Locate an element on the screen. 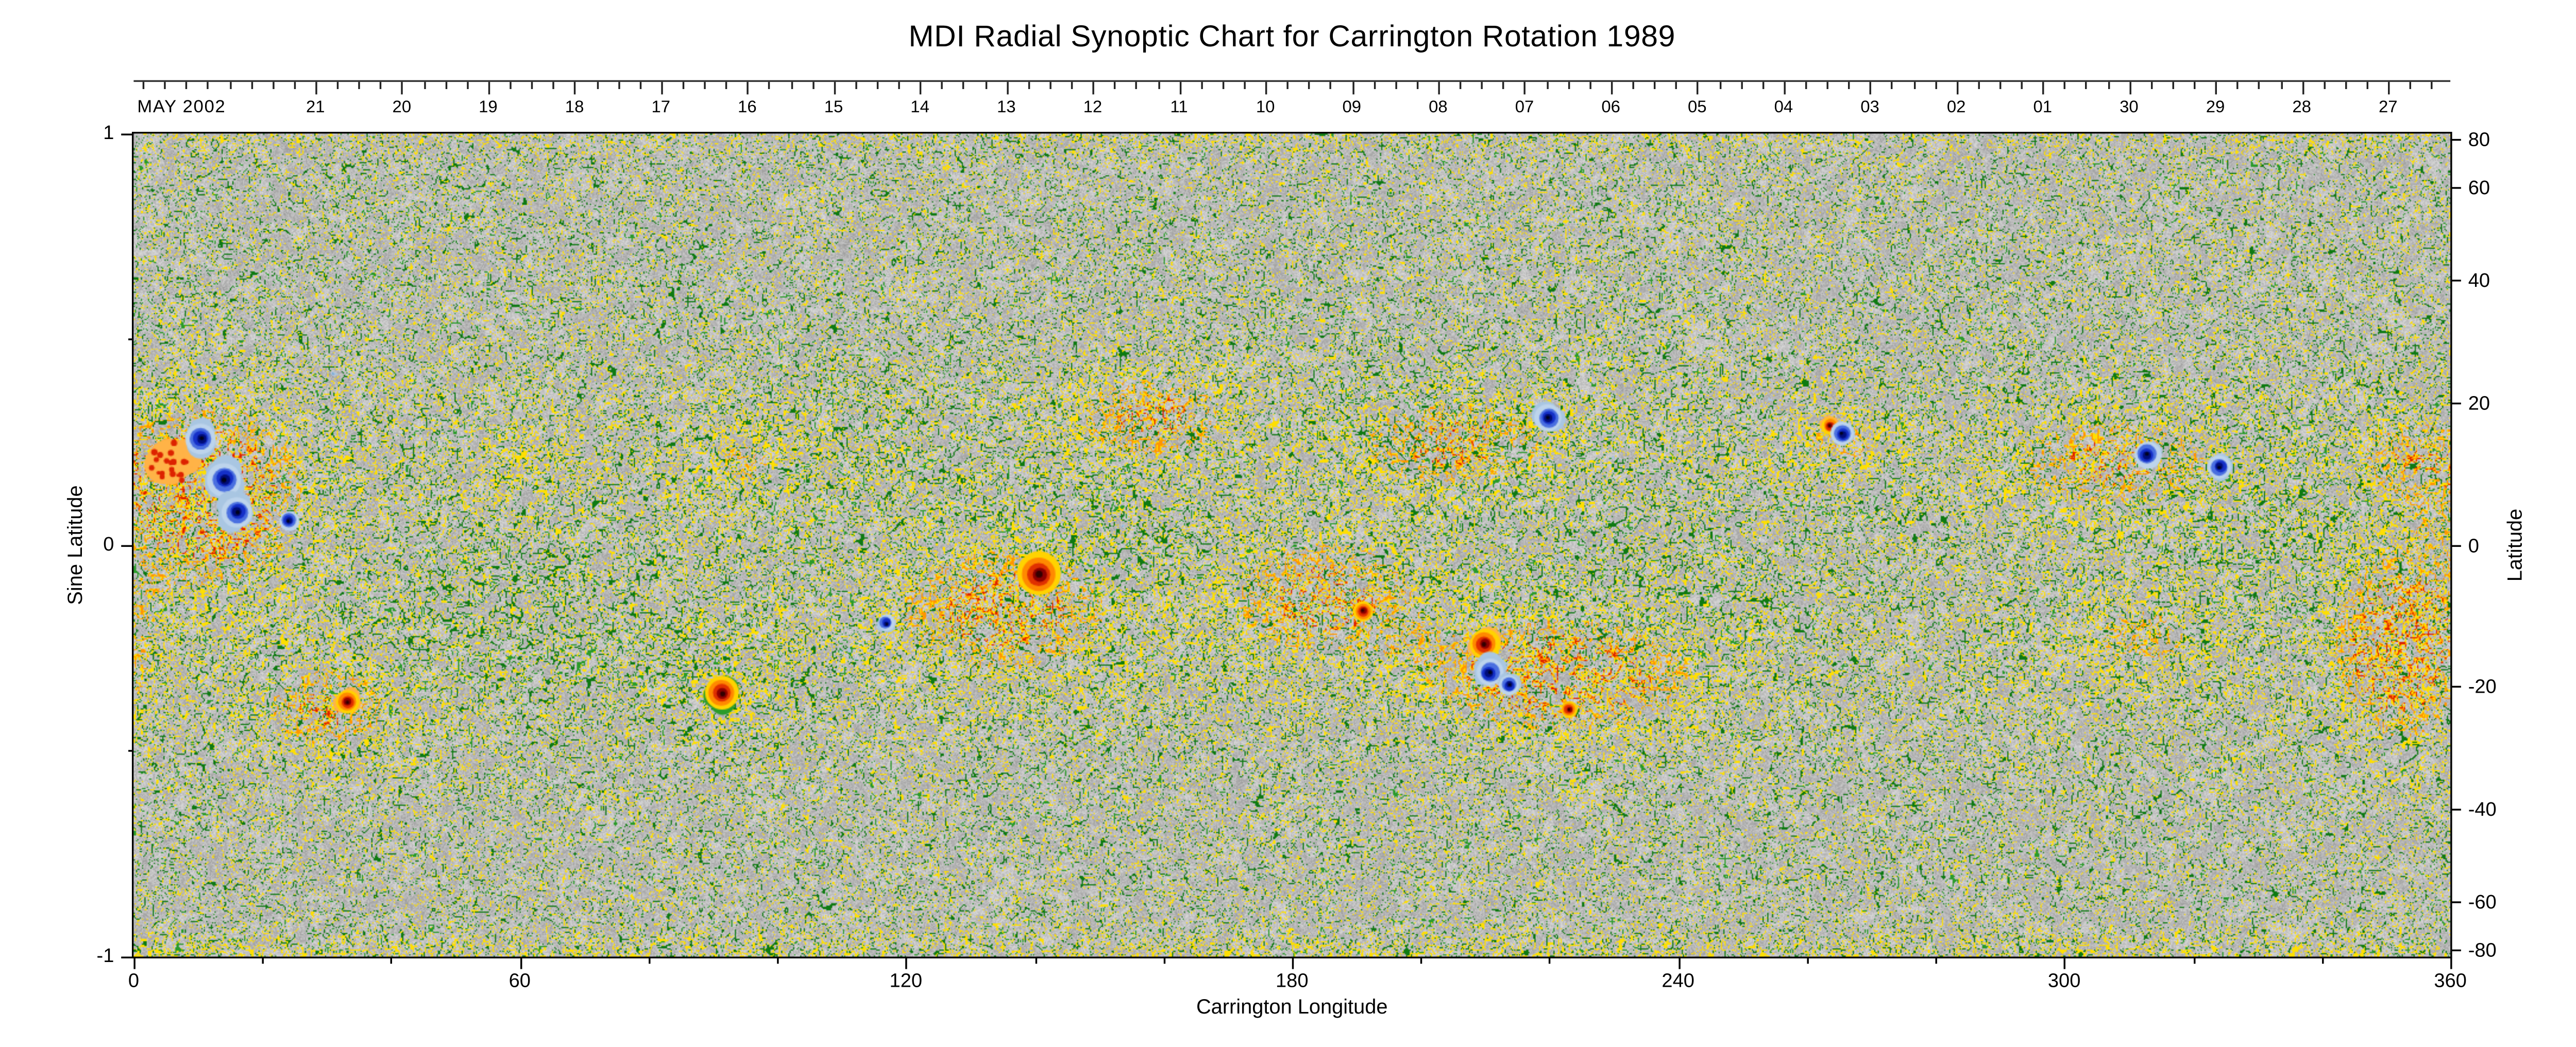 Image resolution: width=2576 pixels, height=1047 pixels. top-axis-day-label: 28 is located at coordinates (2301, 107).